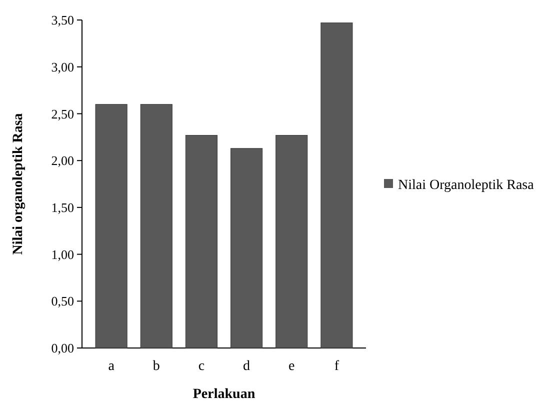 This screenshot has width=556, height=410. I want to click on y-tick-label: 3,50, so click(62, 20).